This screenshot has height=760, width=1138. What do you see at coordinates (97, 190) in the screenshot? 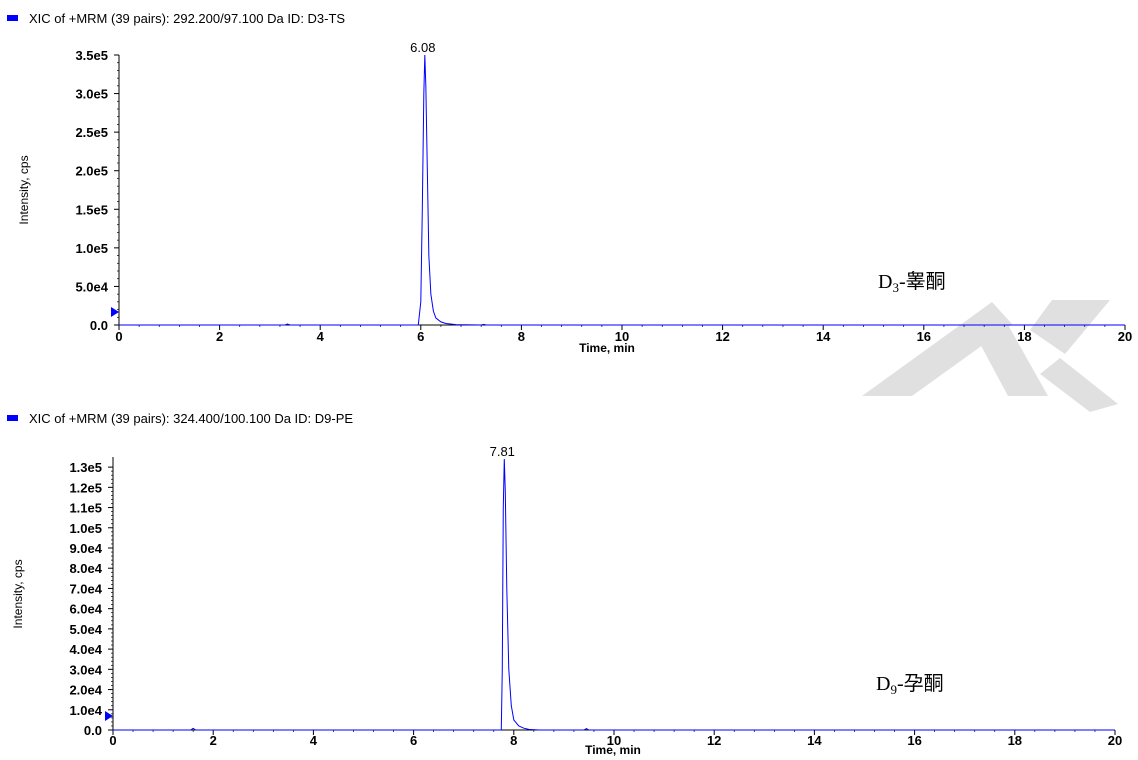
I see `y-axis-ticks: 0.0 5.0e4 1.0e5 1.5e5 2.0e5 2.5e5 3.0e5 3.5e5` at bounding box center [97, 190].